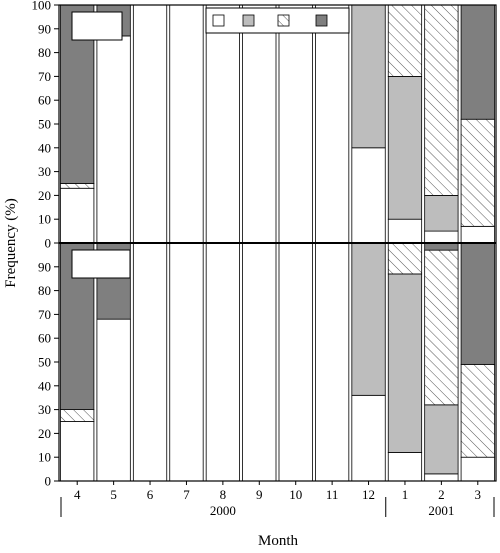 The height and width of the screenshot is (553, 500). What do you see at coordinates (405, 40) in the screenshot?
I see `bar-males-1-iv` at bounding box center [405, 40].